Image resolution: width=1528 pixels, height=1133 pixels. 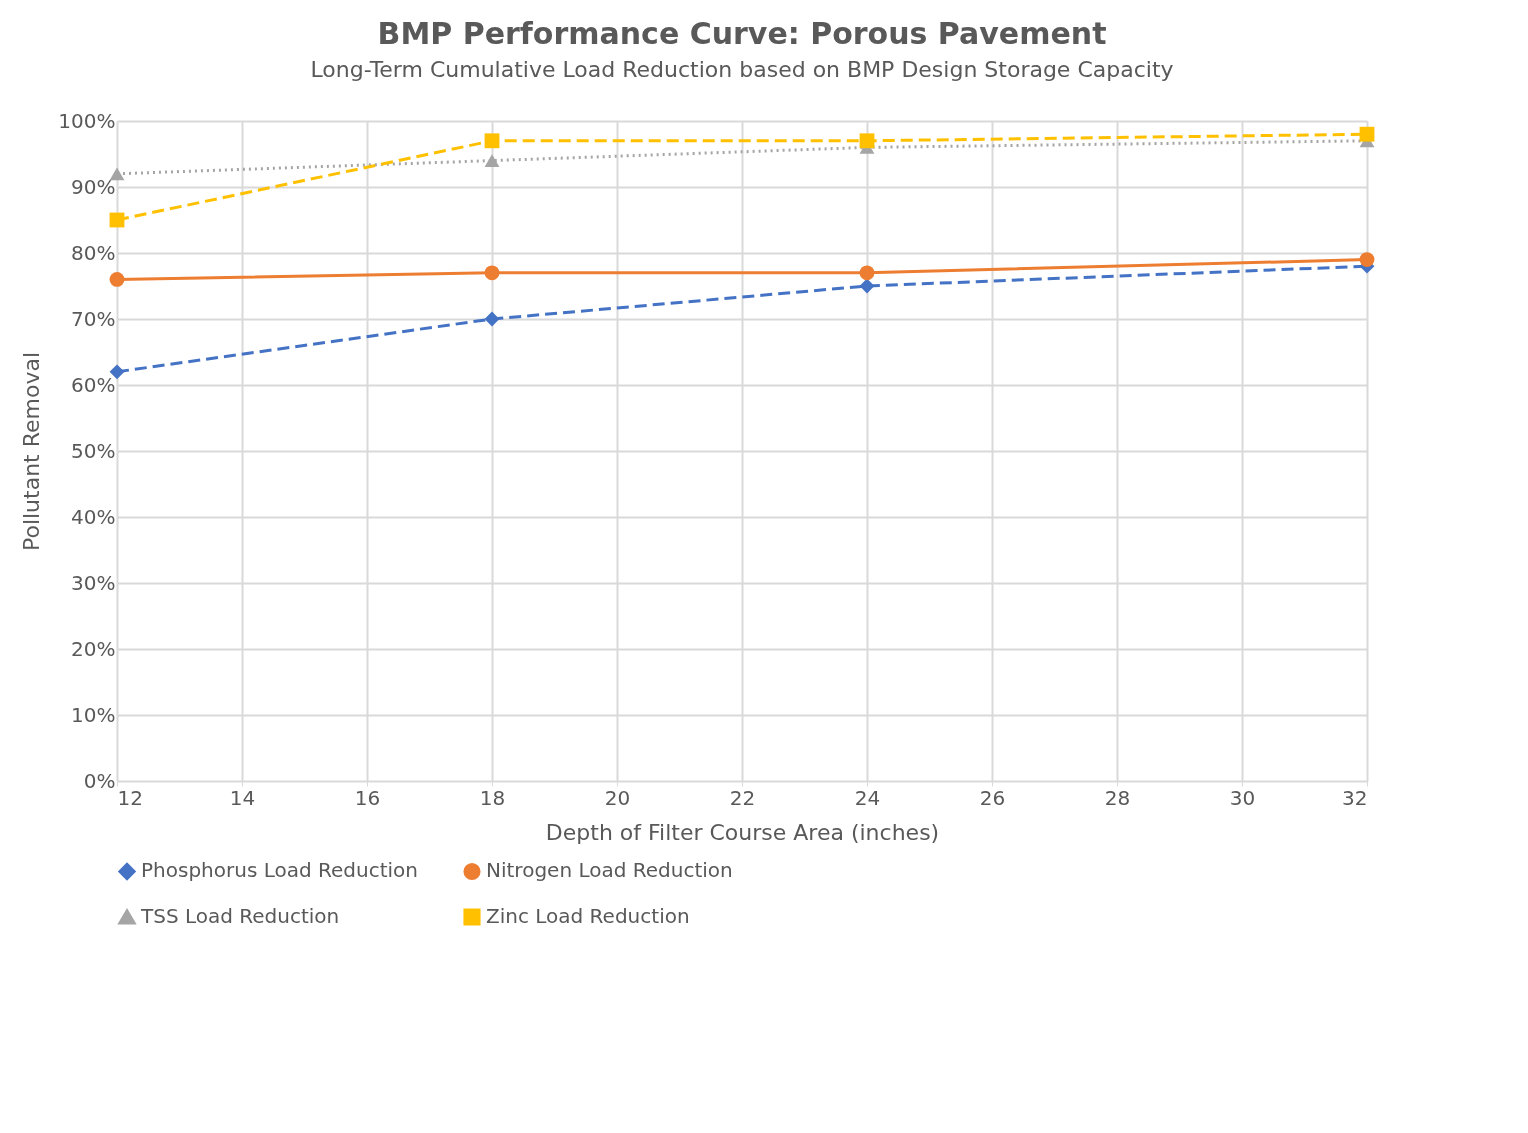 What do you see at coordinates (1242, 797) in the screenshot?
I see `x-tick-label: 30` at bounding box center [1242, 797].